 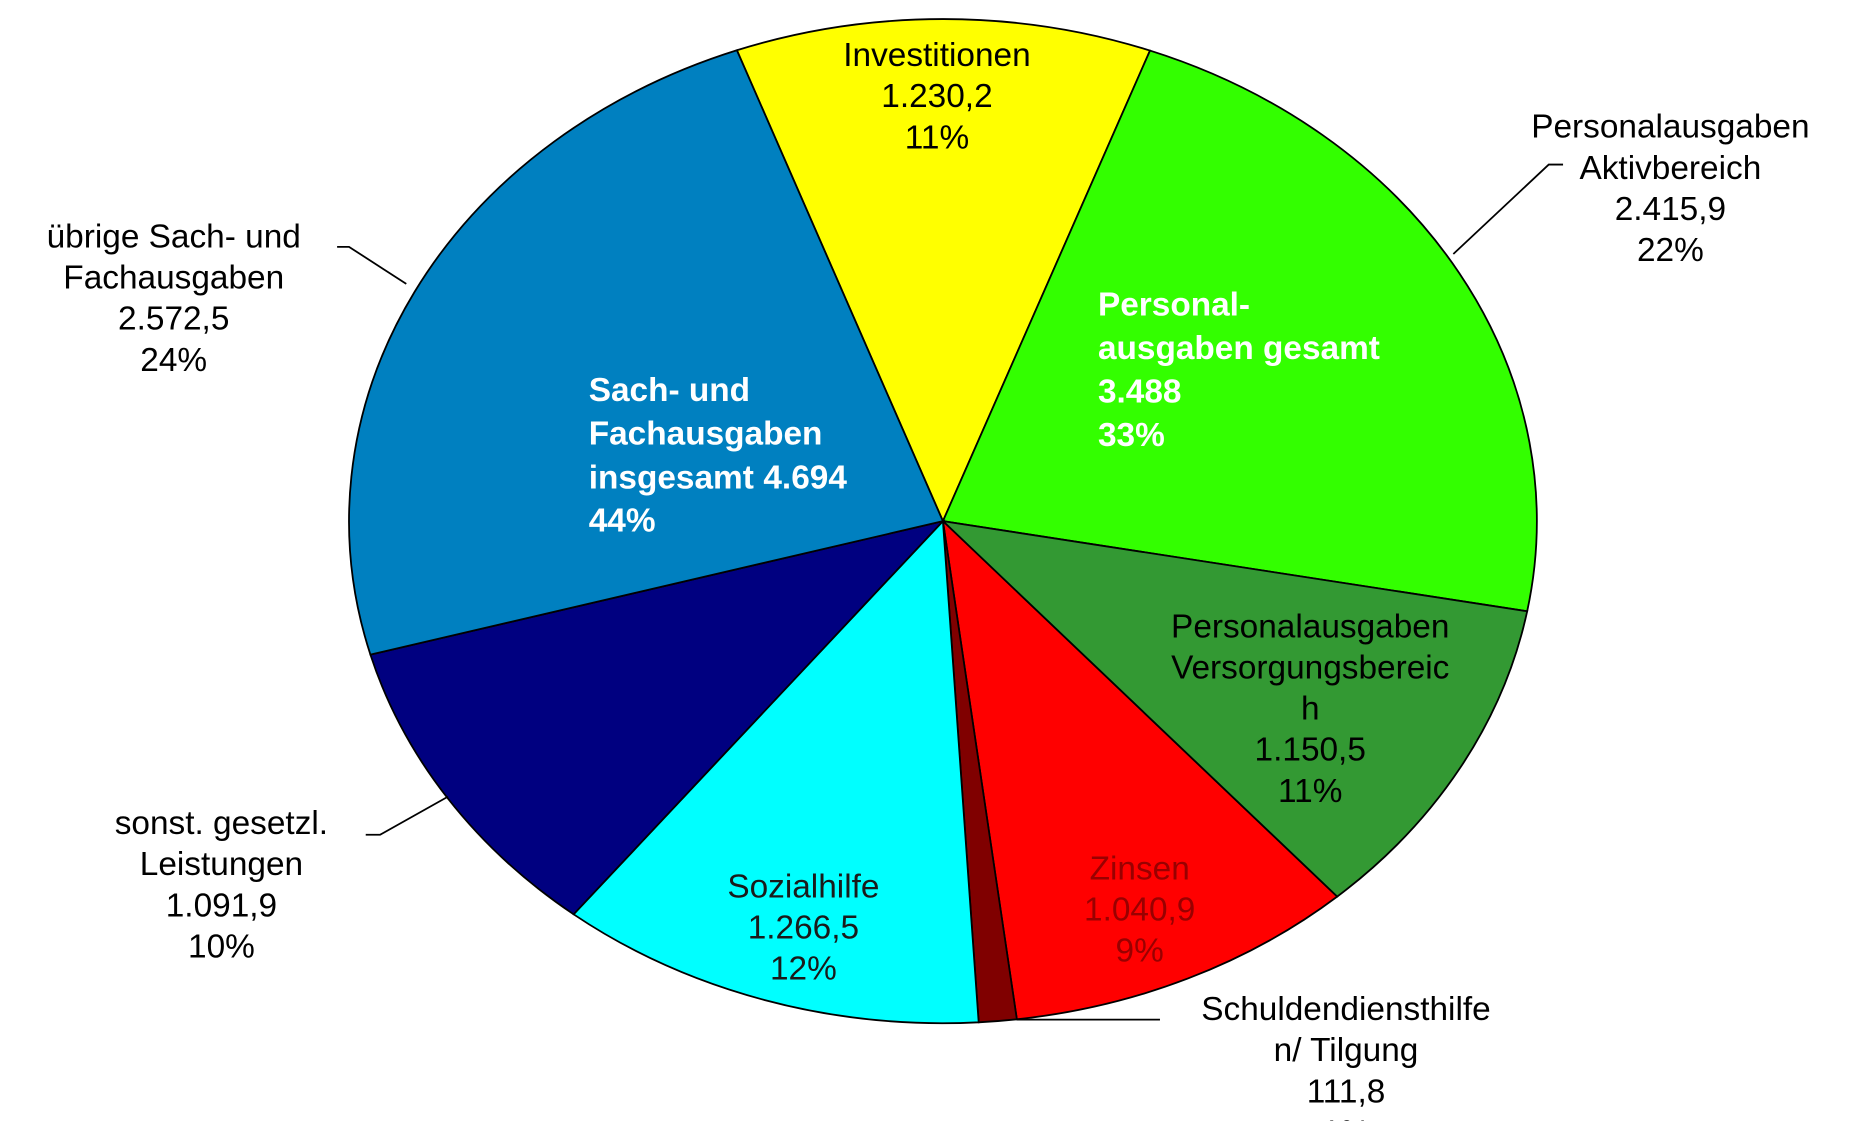 I want to click on group-label: insgesamt 4.694, so click(x=718, y=477).